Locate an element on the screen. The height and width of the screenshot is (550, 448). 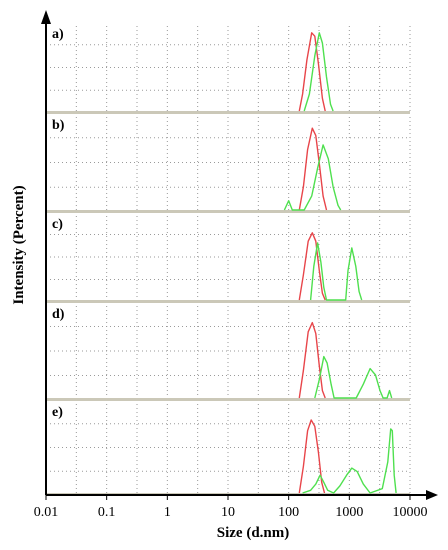
x-tick-label: 0.01 is located at coordinates (46, 512).